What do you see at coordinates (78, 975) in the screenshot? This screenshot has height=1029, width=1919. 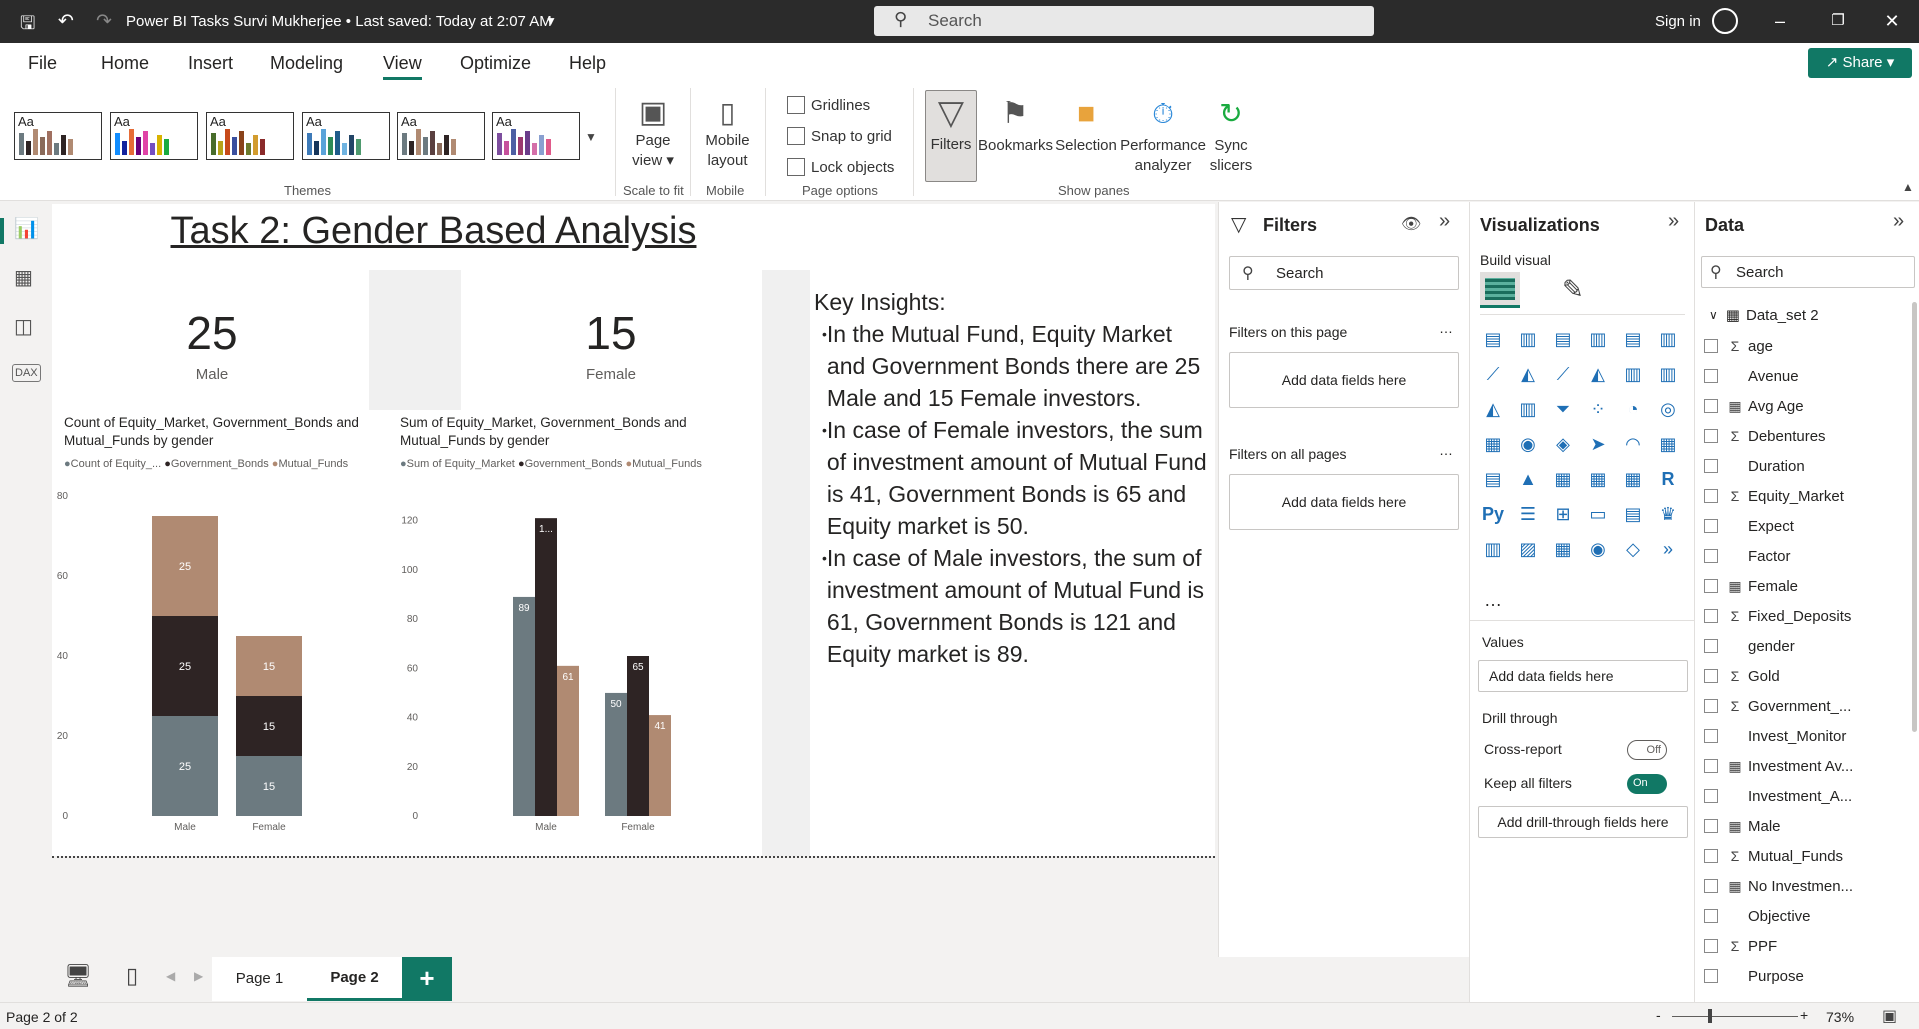 I see `desktop-view-icon: 🖥` at bounding box center [78, 975].